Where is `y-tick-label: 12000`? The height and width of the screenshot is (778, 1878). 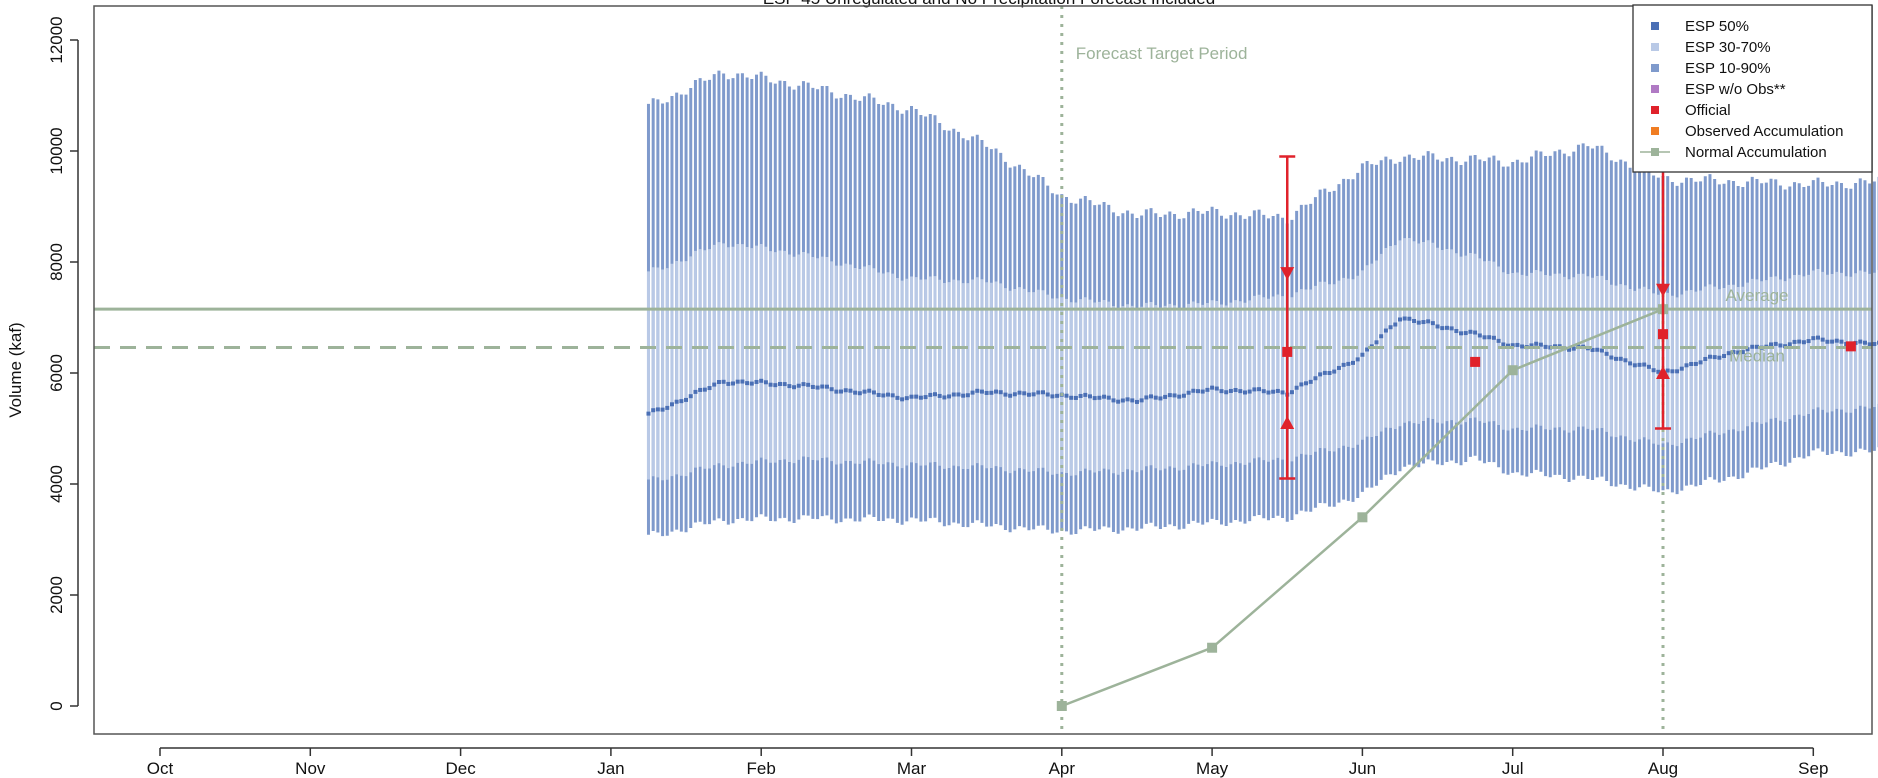
y-tick-label: 12000 is located at coordinates (56, 39).